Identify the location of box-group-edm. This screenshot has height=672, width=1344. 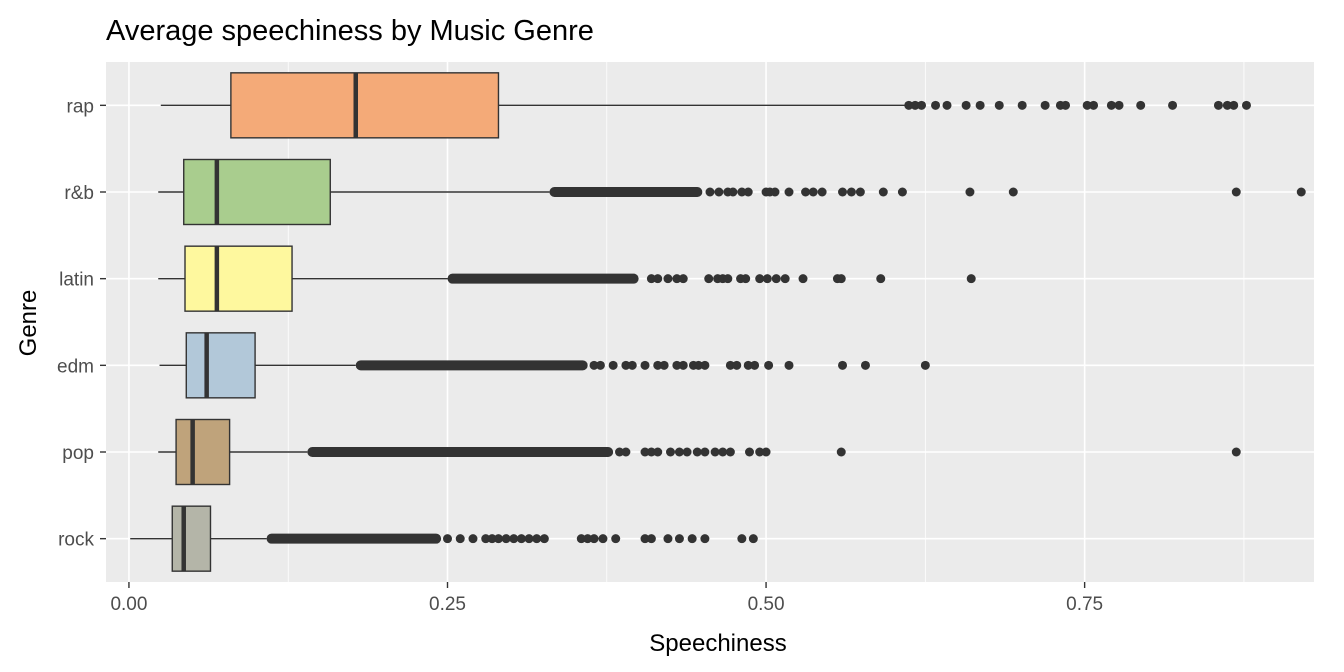
(544, 365).